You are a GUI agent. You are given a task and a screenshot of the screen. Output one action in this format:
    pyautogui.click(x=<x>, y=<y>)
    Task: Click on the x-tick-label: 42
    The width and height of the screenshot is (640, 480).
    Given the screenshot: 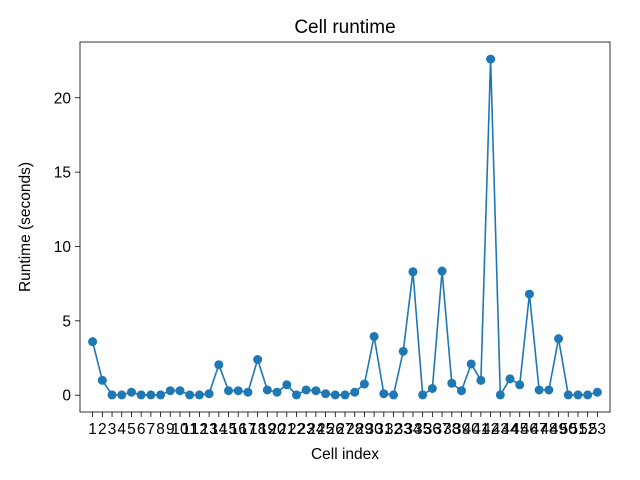 What is the action you would take?
    pyautogui.click(x=490, y=429)
    